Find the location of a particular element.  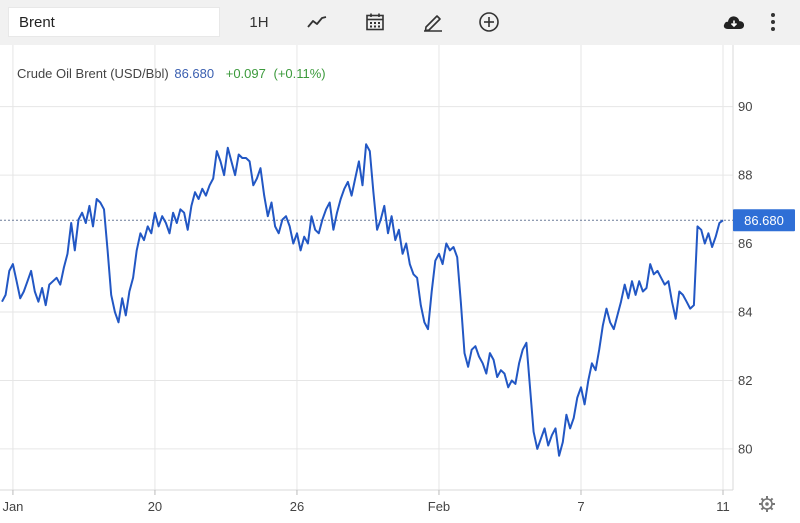

plus-circle-icon is located at coordinates (489, 22).